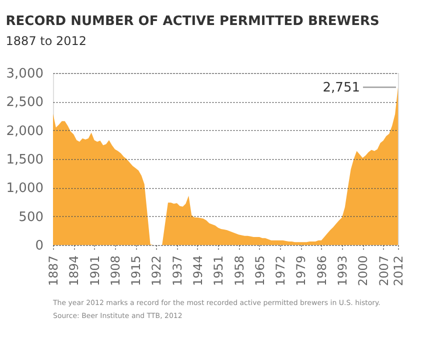 The height and width of the screenshot is (353, 426). Describe the element at coordinates (25, 74) in the screenshot. I see `y-tick-label: 3,000` at that location.